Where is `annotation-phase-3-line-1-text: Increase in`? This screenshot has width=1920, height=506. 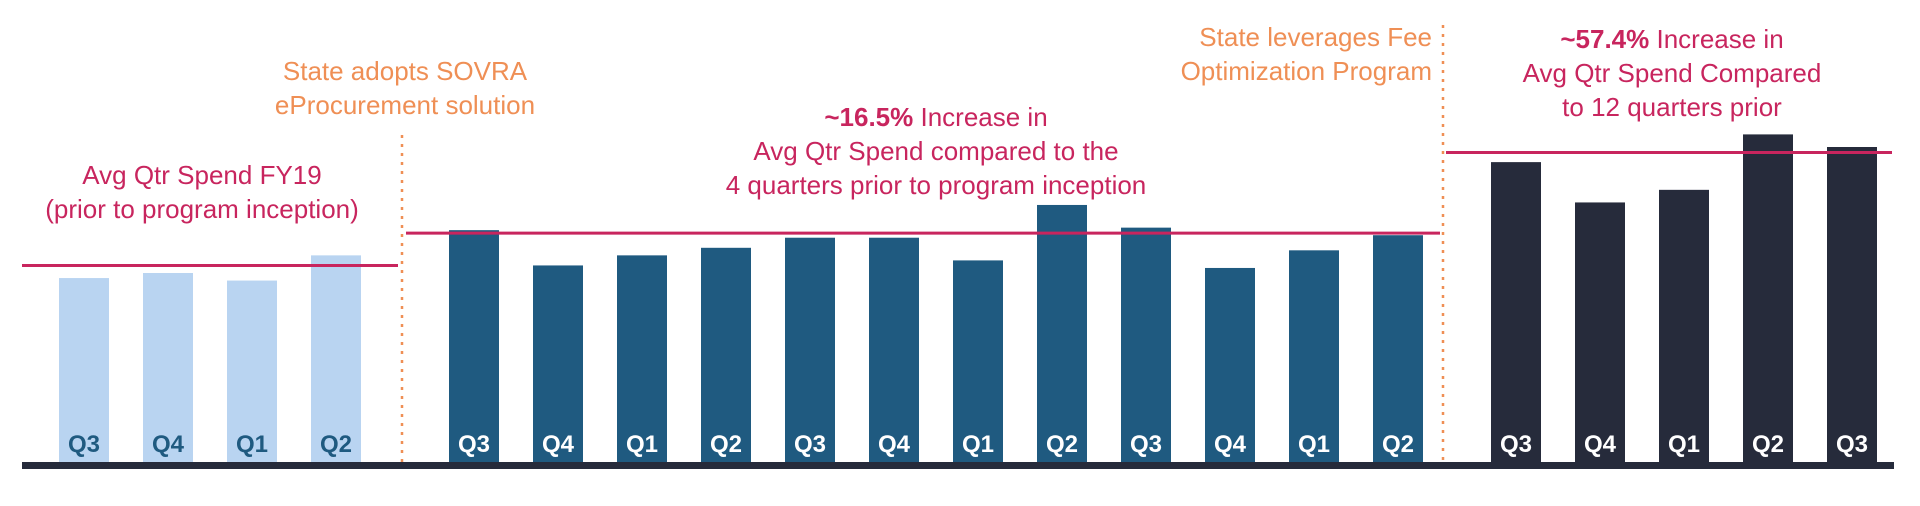
annotation-phase-3-line-1-text: Increase in is located at coordinates (1716, 39).